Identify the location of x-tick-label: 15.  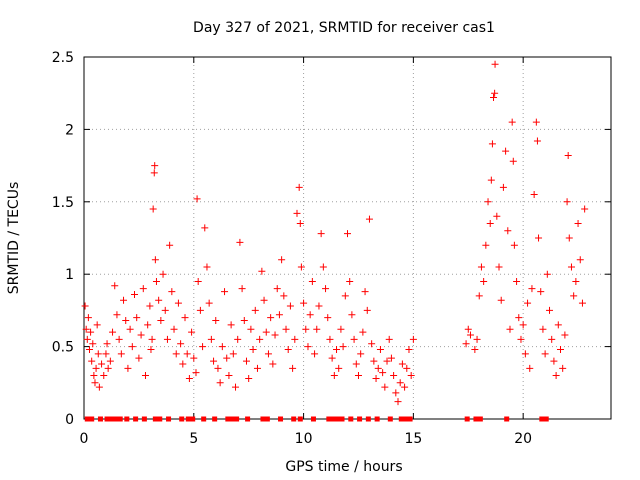
(413, 439).